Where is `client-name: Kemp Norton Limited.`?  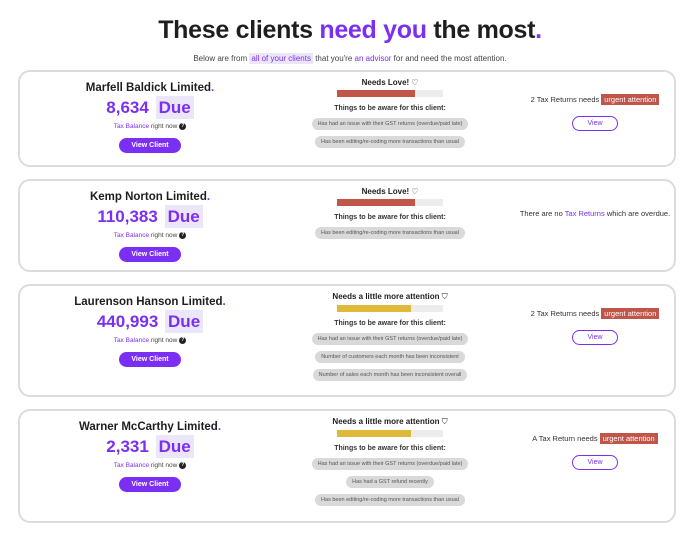
client-name: Kemp Norton Limited. is located at coordinates (150, 197).